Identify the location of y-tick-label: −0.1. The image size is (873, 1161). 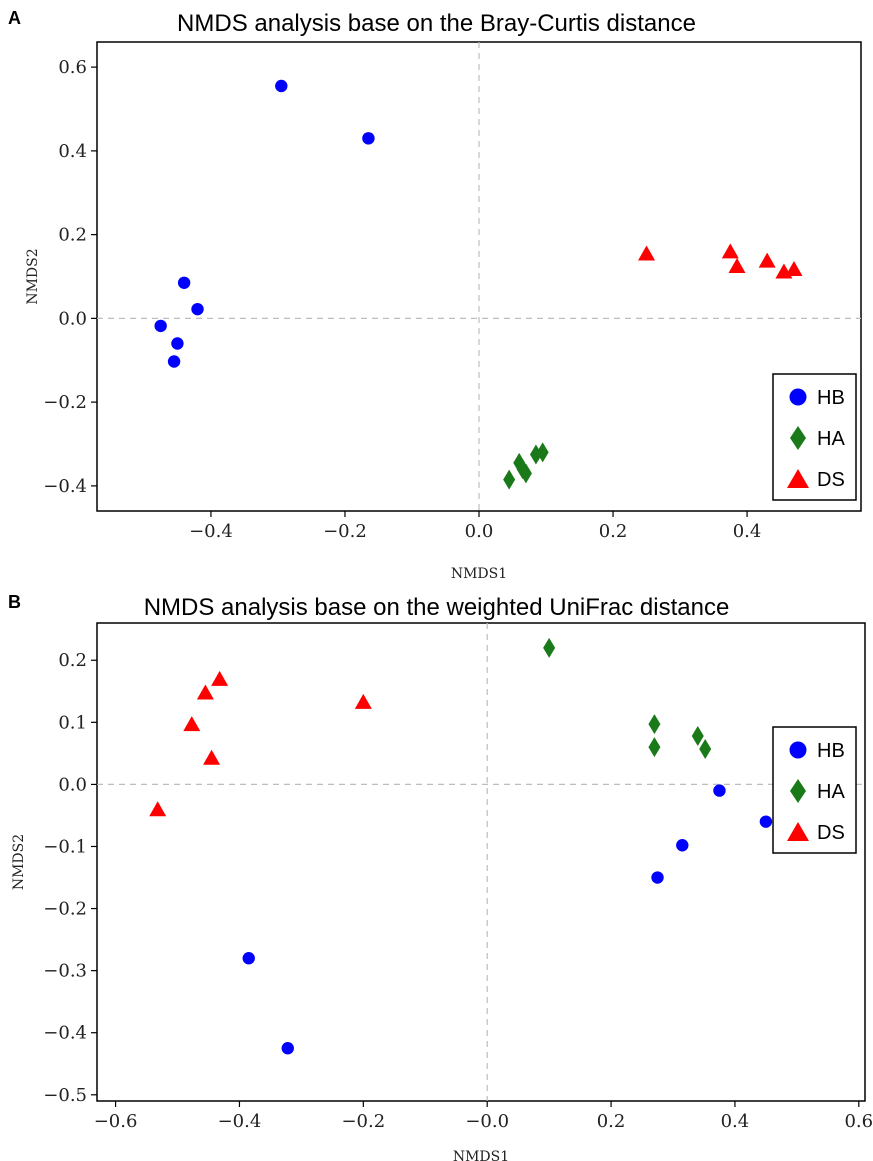
(65, 846).